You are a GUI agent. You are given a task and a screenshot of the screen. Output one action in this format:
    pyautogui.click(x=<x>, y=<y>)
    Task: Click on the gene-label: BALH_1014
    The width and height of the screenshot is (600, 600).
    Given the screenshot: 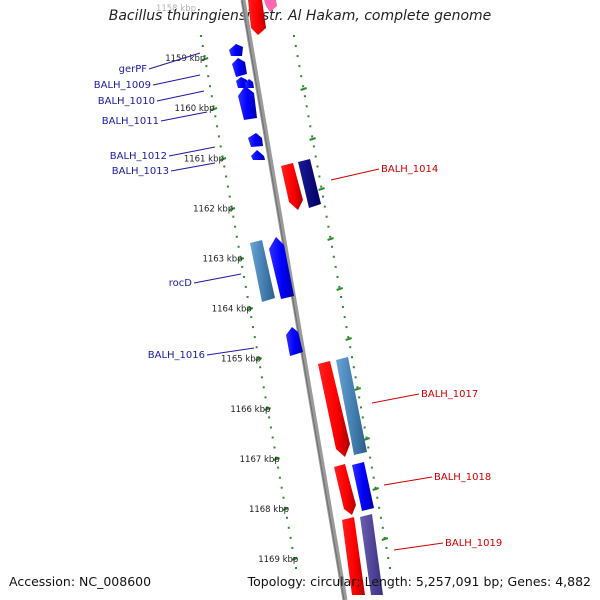 What is the action you would take?
    pyautogui.click(x=409, y=169)
    